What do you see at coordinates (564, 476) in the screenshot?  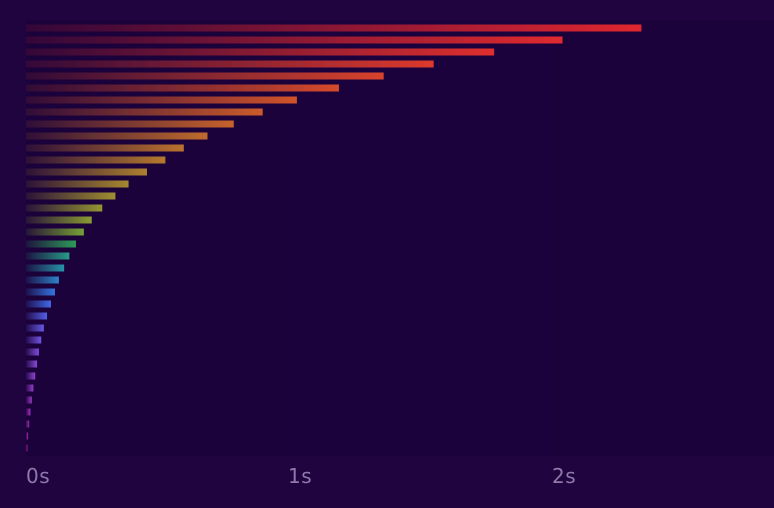 I see `x-tick-label-2: 2s` at bounding box center [564, 476].